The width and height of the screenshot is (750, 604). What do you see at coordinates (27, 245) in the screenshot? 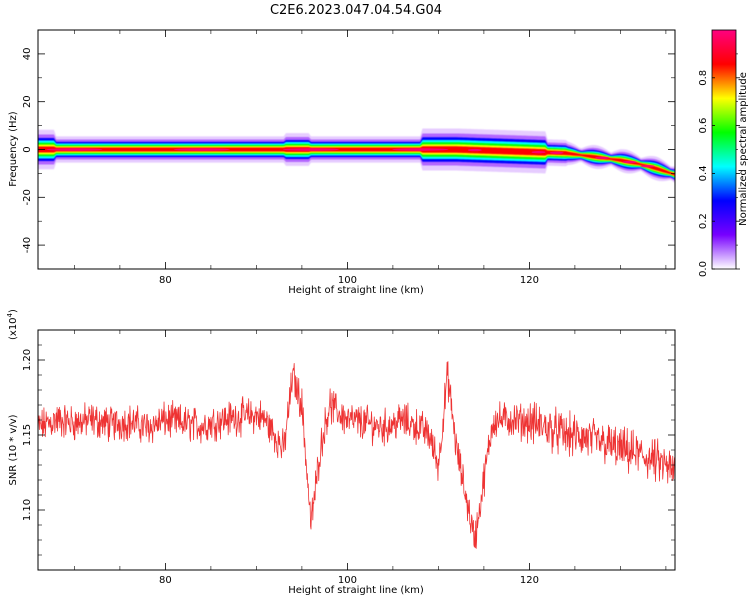
I see `y-tick-label: -40` at bounding box center [27, 245].